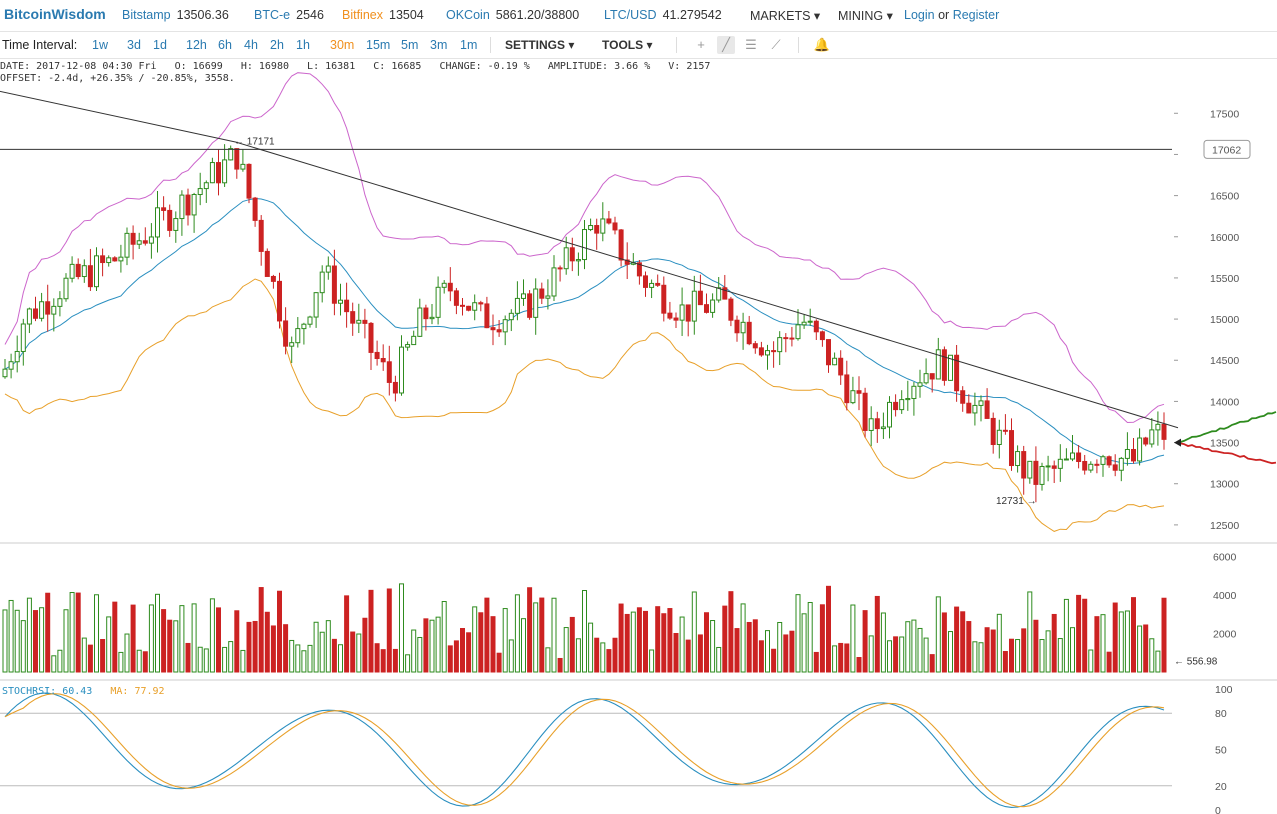 This screenshot has height=814, width=1277. What do you see at coordinates (160, 45) in the screenshot?
I see `interval-1d: 1d` at bounding box center [160, 45].